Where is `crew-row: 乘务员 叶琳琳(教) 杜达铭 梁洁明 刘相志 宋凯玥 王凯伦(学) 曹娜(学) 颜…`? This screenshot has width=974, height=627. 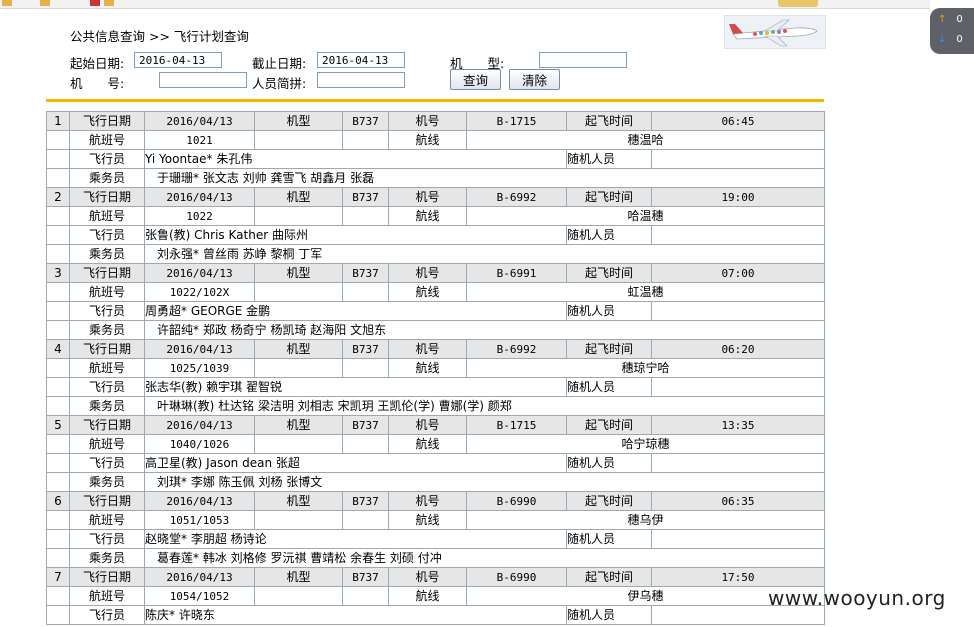
crew-row: 乘务员 叶琳琳(教) 杜达铭 梁洁明 刘相志 宋凯玥 王凯伦(学) 曹娜(学) 颜… is located at coordinates (435, 406).